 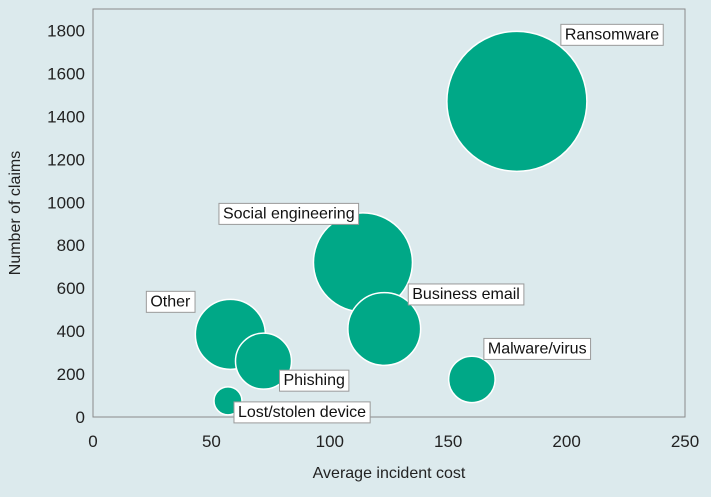 I want to click on y-tick-label: 600, so click(x=71, y=288).